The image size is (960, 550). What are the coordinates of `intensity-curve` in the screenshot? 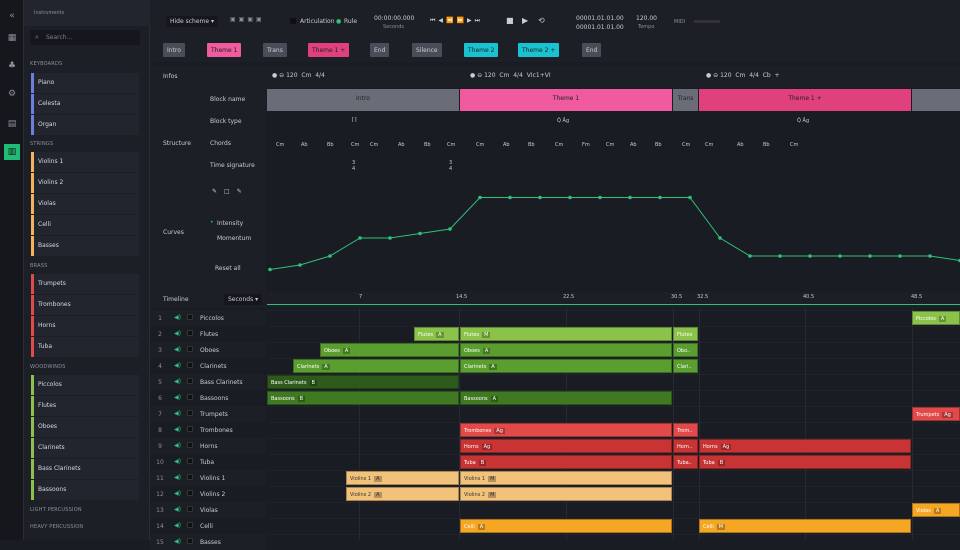 It's located at (613, 234).